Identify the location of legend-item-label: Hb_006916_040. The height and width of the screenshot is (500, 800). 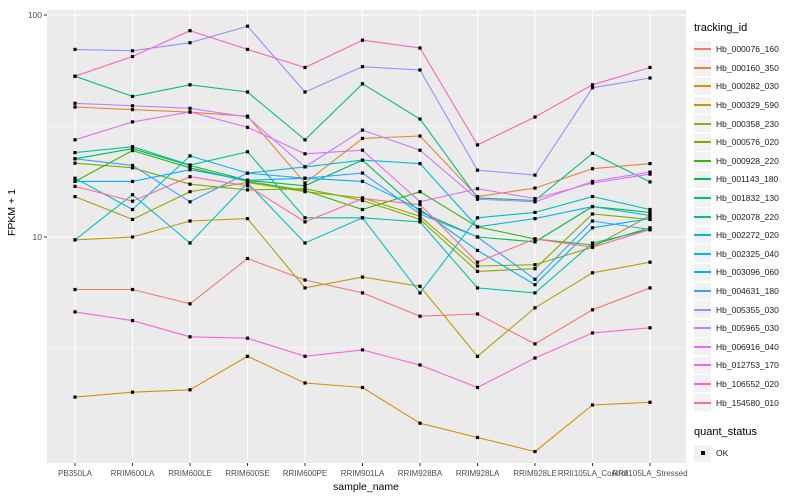
(747, 346).